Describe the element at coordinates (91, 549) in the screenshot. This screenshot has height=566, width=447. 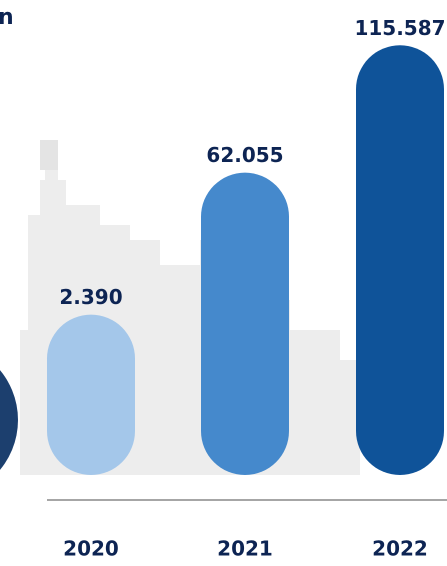
I see `x-tick-label: 2020` at that location.